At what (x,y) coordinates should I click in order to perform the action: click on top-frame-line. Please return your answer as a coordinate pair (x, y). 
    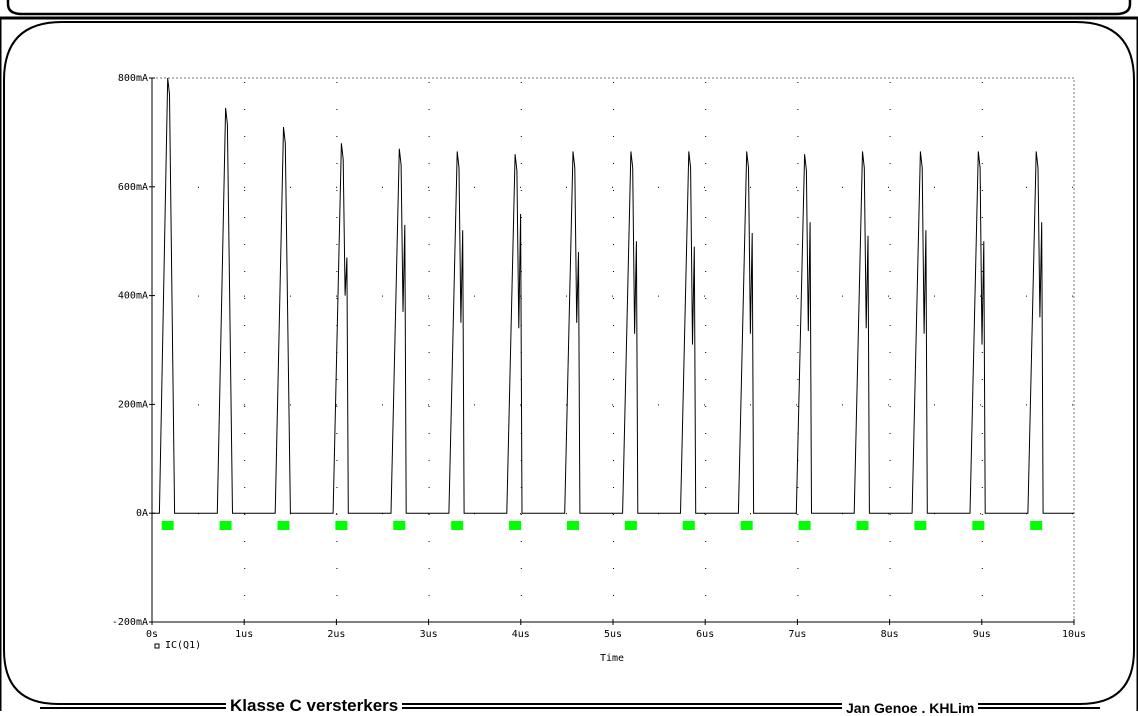
    Looking at the image, I should click on (569, 8).